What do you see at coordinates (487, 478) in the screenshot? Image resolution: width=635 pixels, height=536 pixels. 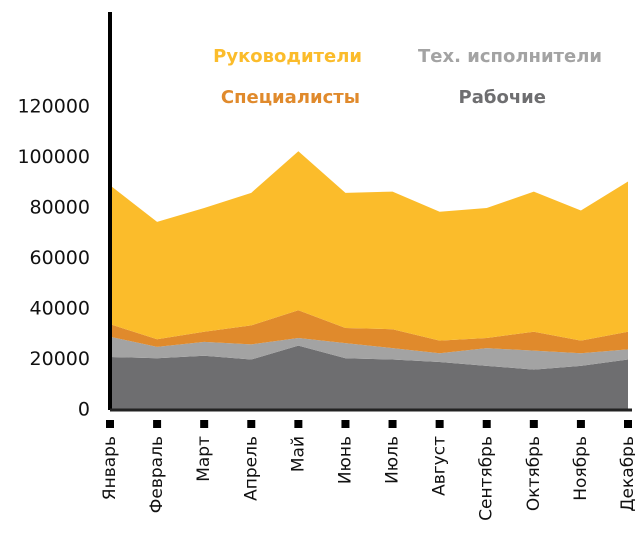 I see `x-tick-label: Сентябрь` at bounding box center [487, 478].